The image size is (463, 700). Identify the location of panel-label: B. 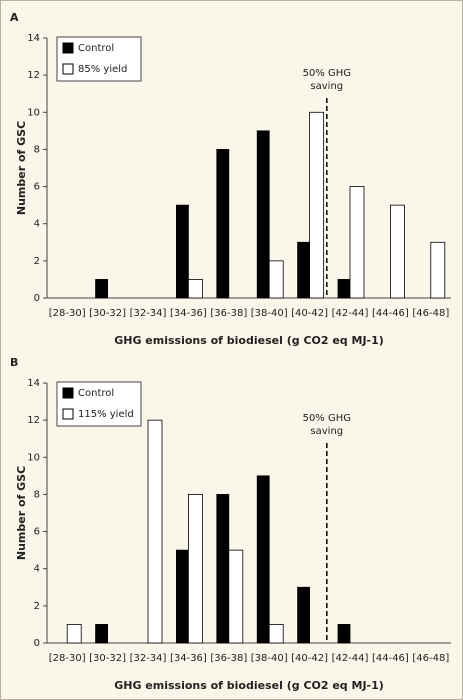
(14, 362).